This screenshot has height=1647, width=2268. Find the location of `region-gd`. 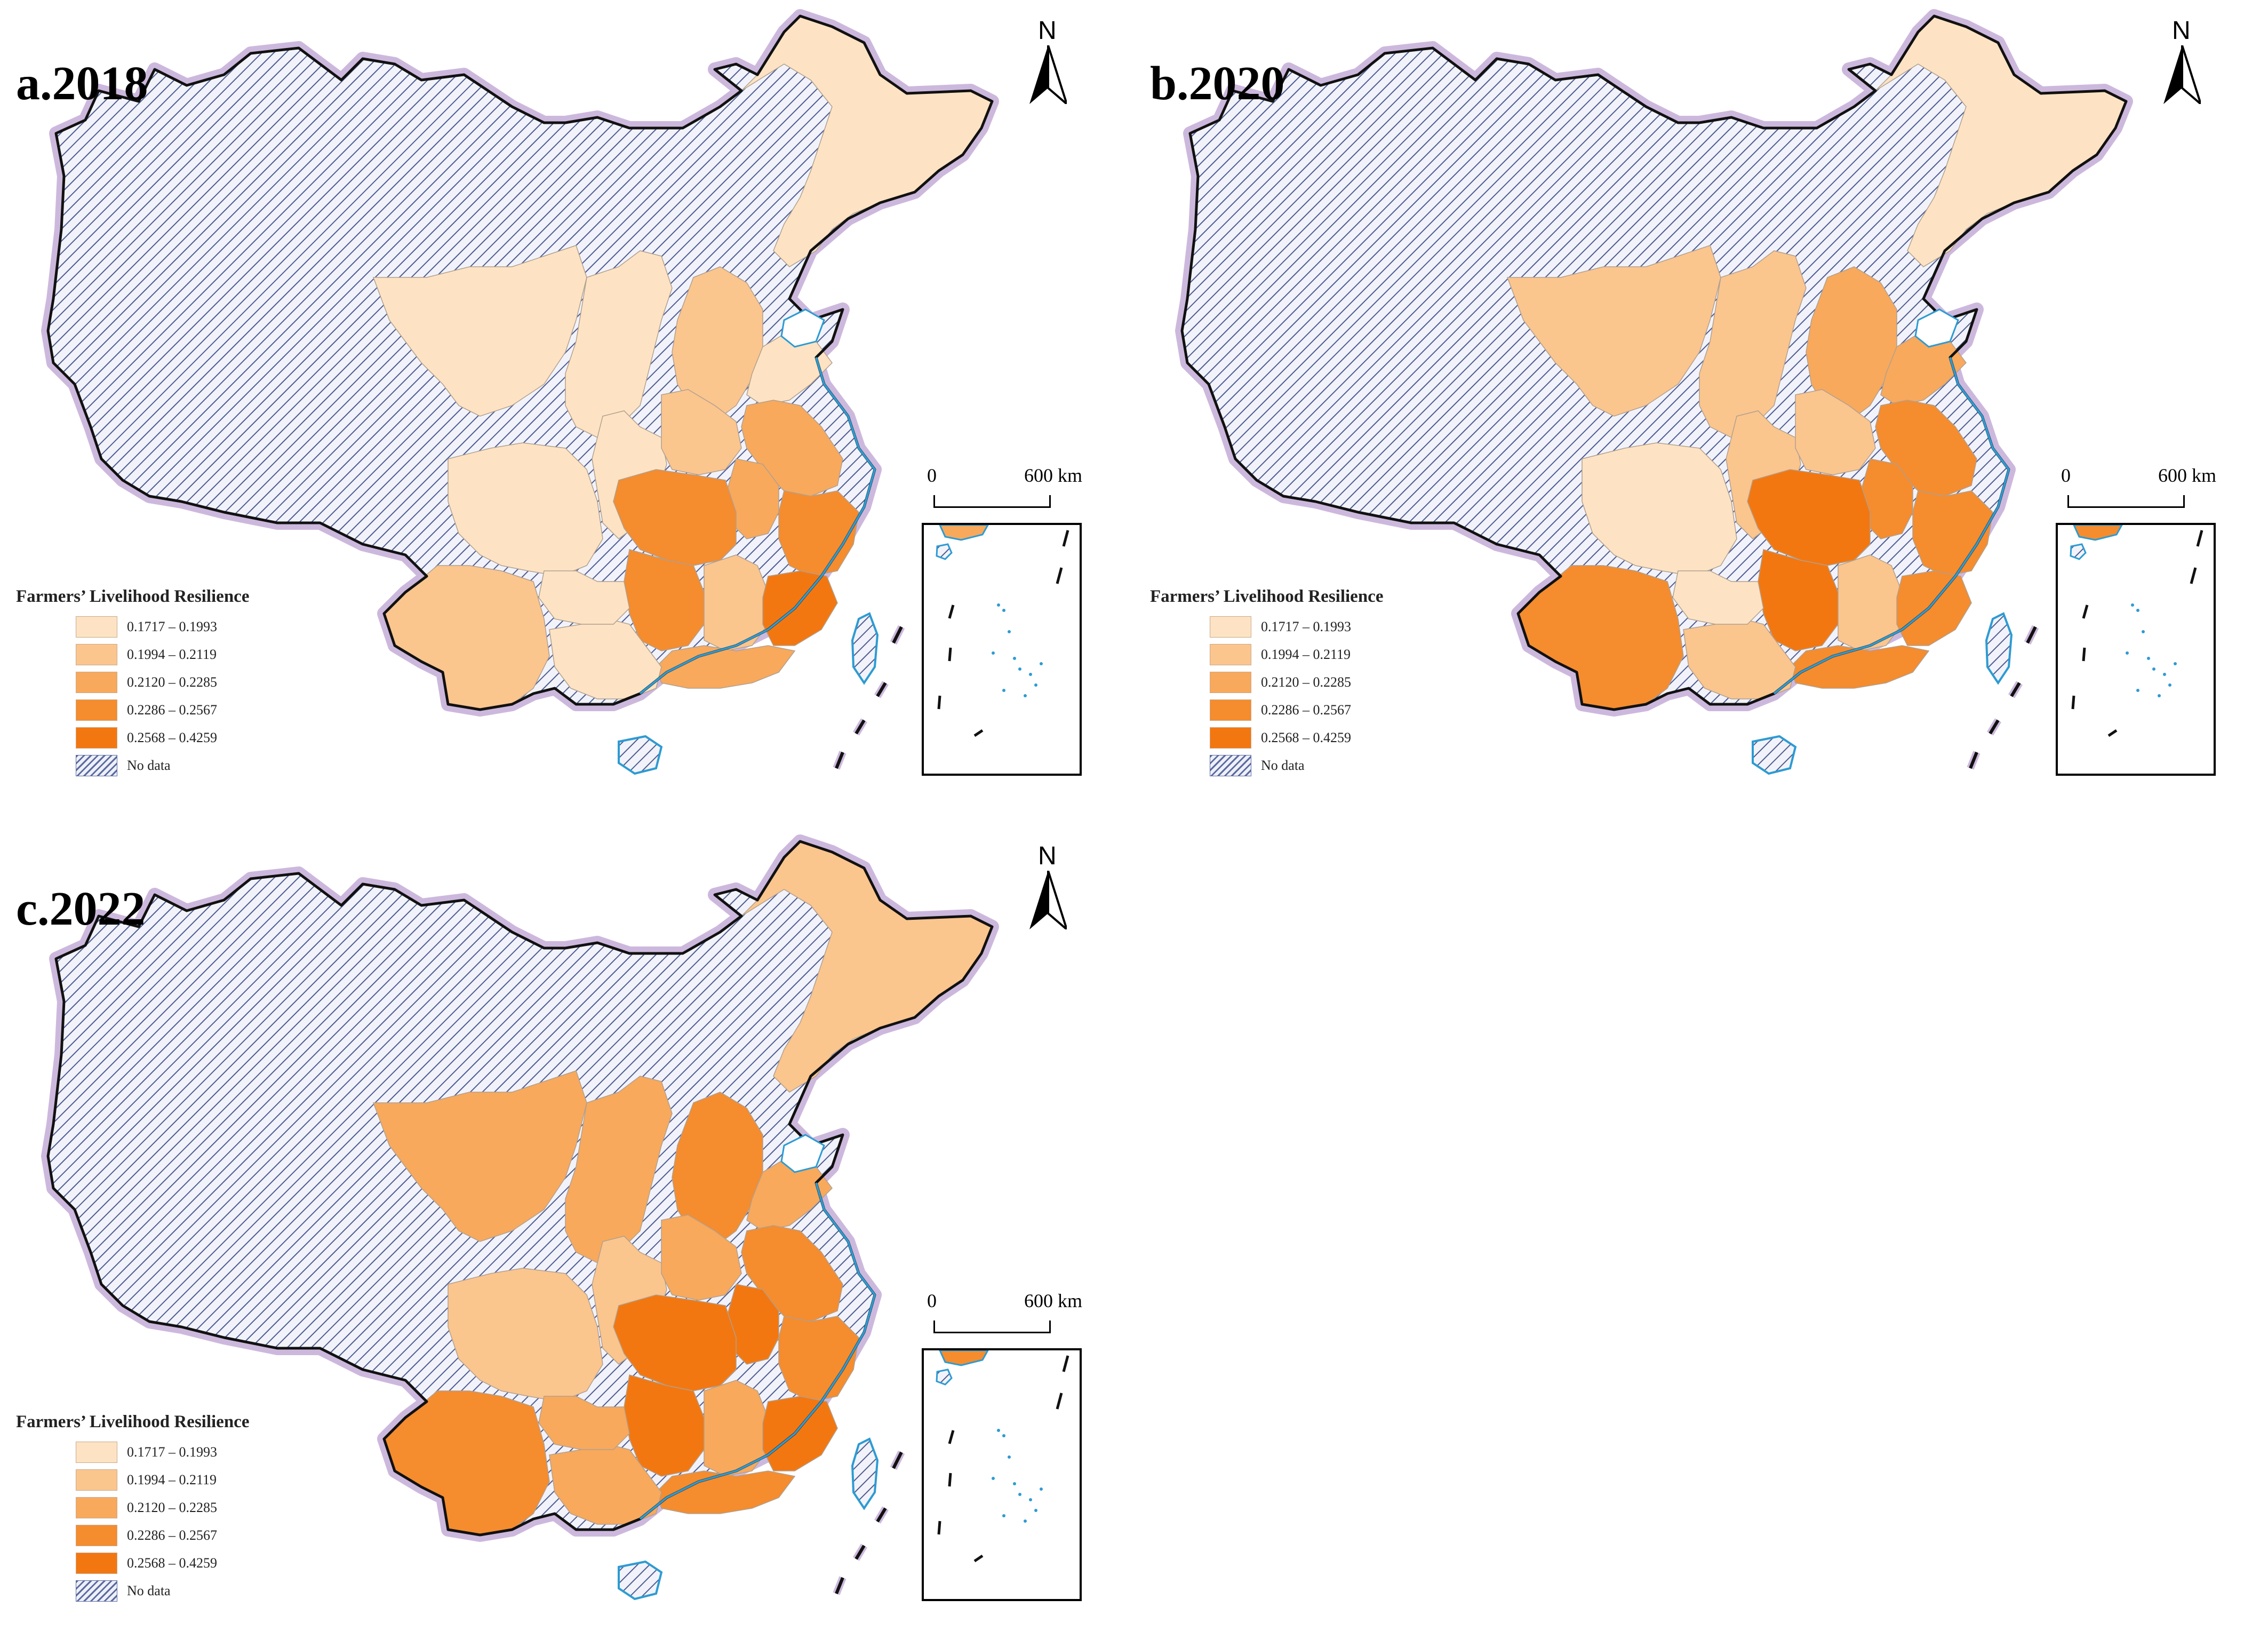

region-gd is located at coordinates (726, 1492).